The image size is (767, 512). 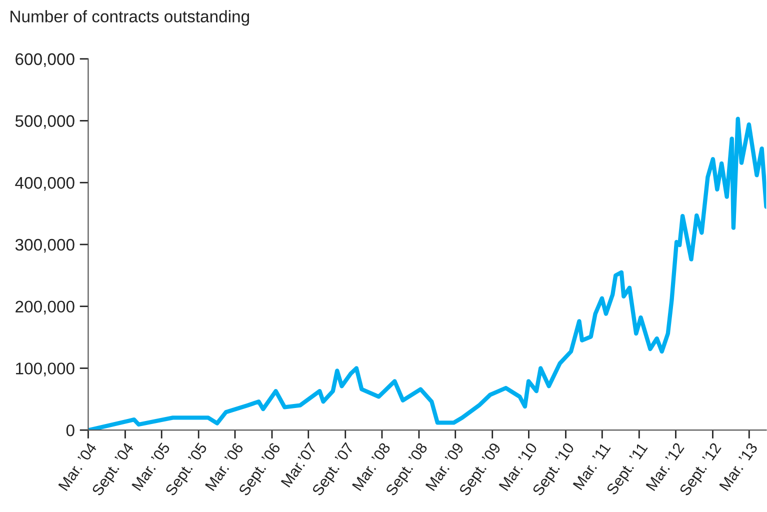 What do you see at coordinates (45, 60) in the screenshot?
I see `y-tick-label: 600,000` at bounding box center [45, 60].